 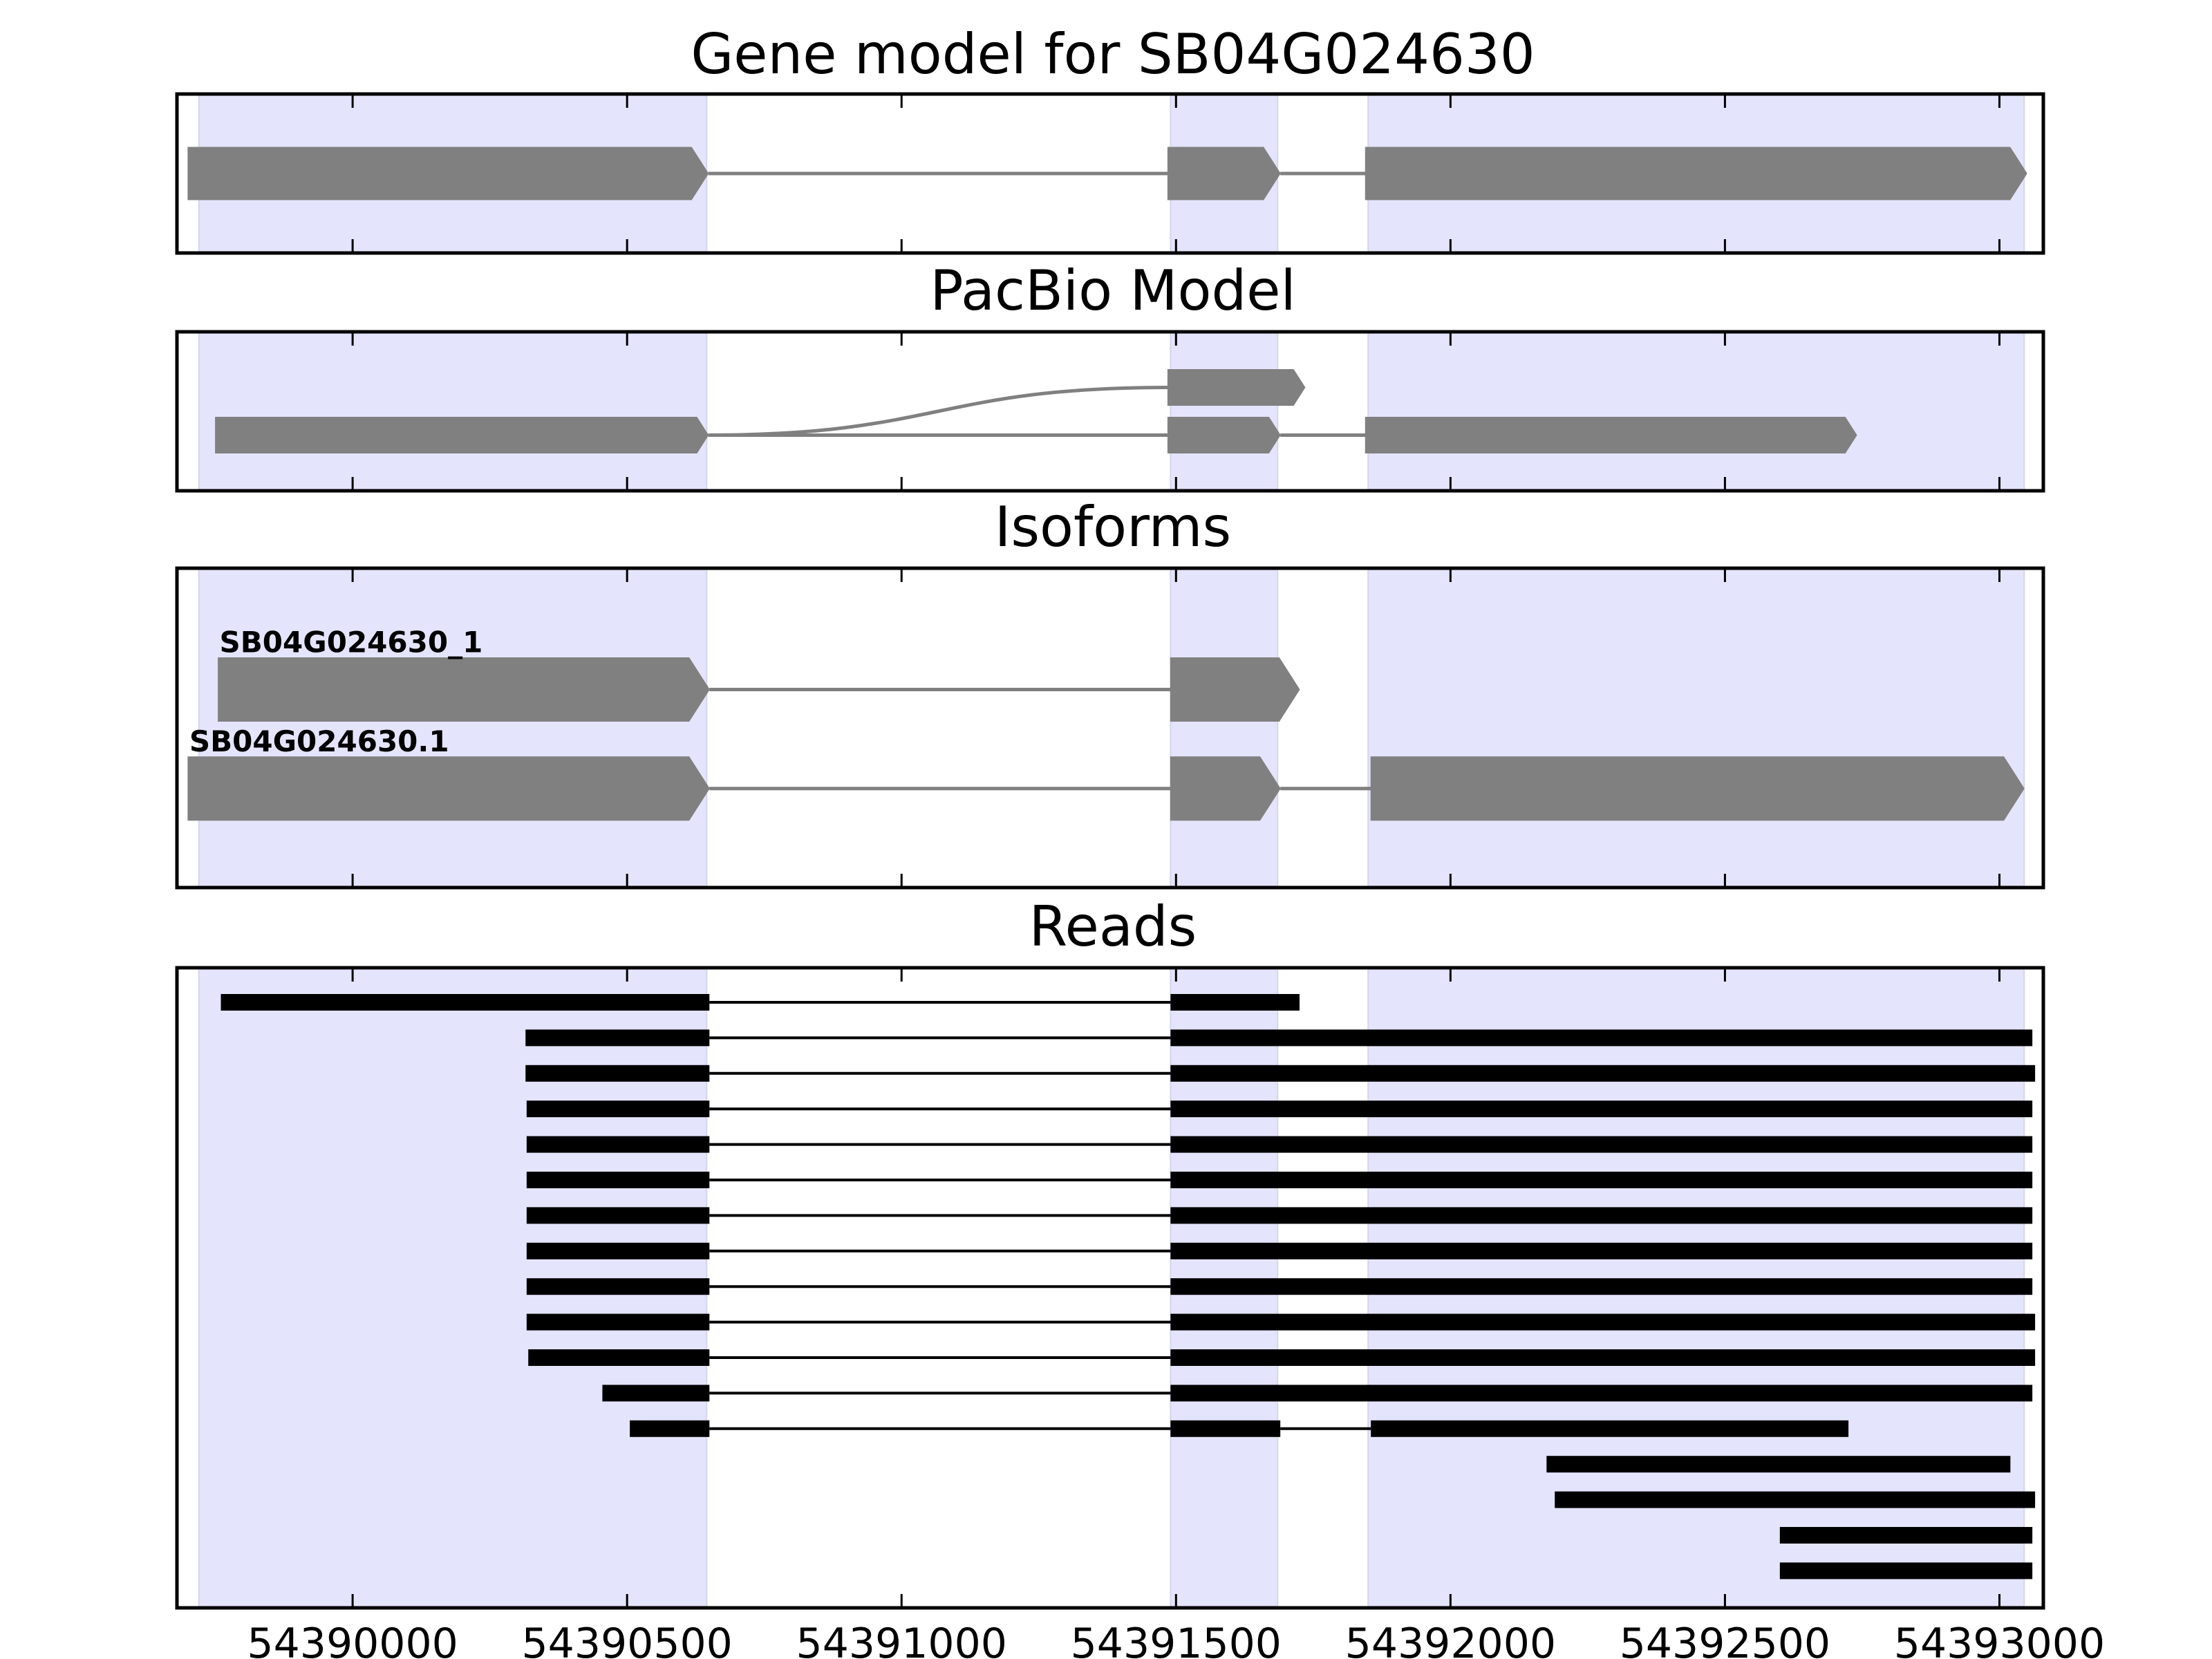 I want to click on gene-model-panel: Gene model for SB04G024630, so click(x=1110, y=138).